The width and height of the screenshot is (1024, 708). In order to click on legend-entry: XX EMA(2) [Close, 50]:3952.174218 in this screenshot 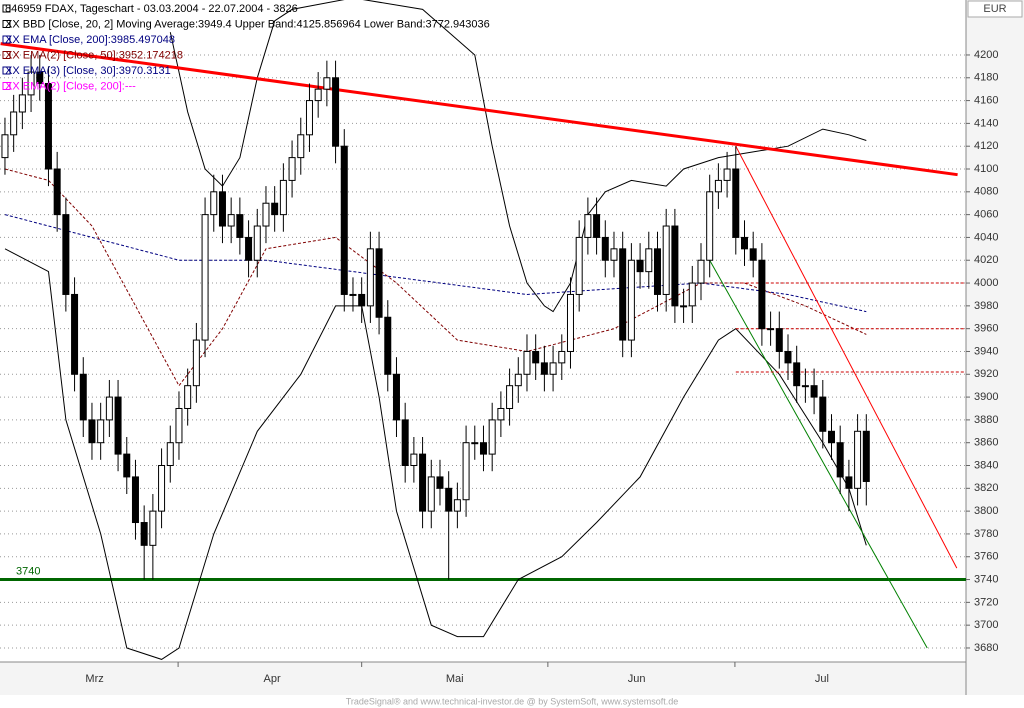, I will do `click(94, 55)`.